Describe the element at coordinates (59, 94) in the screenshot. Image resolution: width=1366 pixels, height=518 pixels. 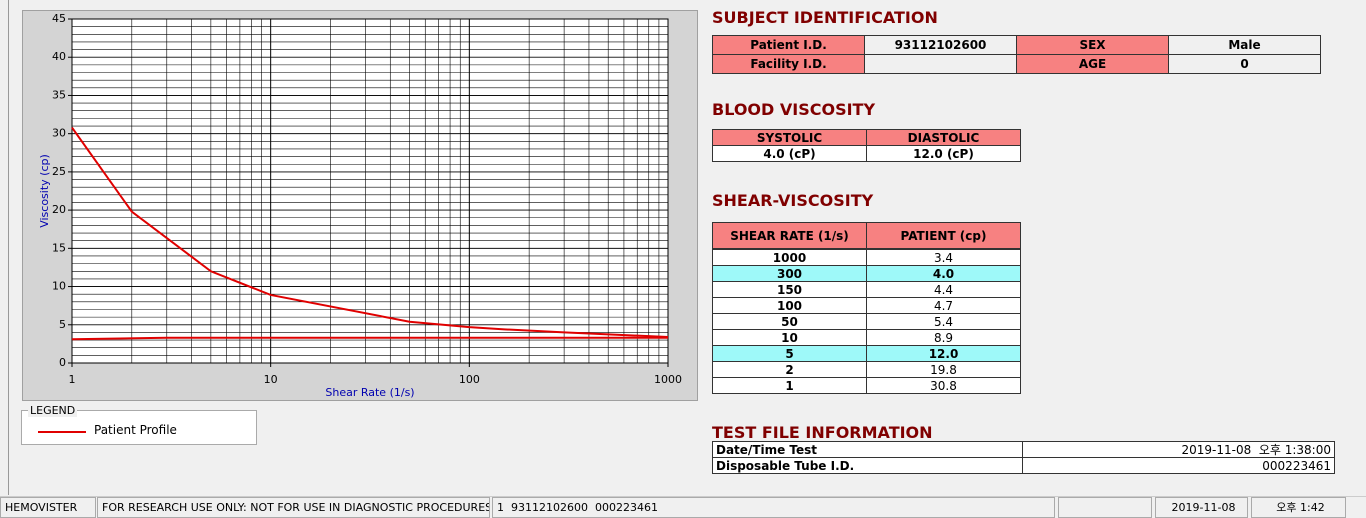
I see `y-tick-label: 35` at that location.